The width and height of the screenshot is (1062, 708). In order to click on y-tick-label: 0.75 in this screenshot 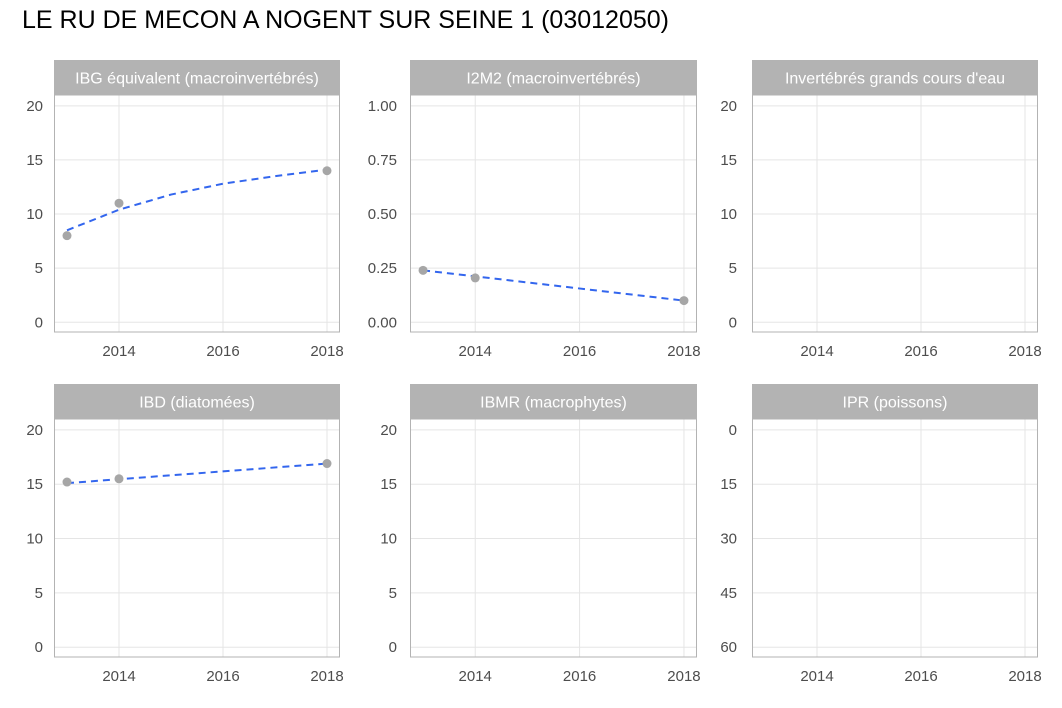, I will do `click(382, 160)`.